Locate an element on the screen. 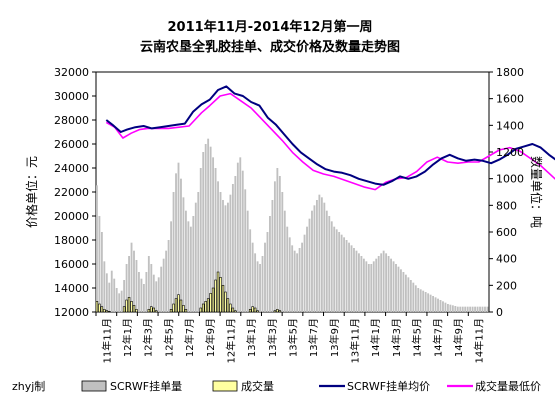  x-tick-label: 13年7月 is located at coordinates (313, 337).